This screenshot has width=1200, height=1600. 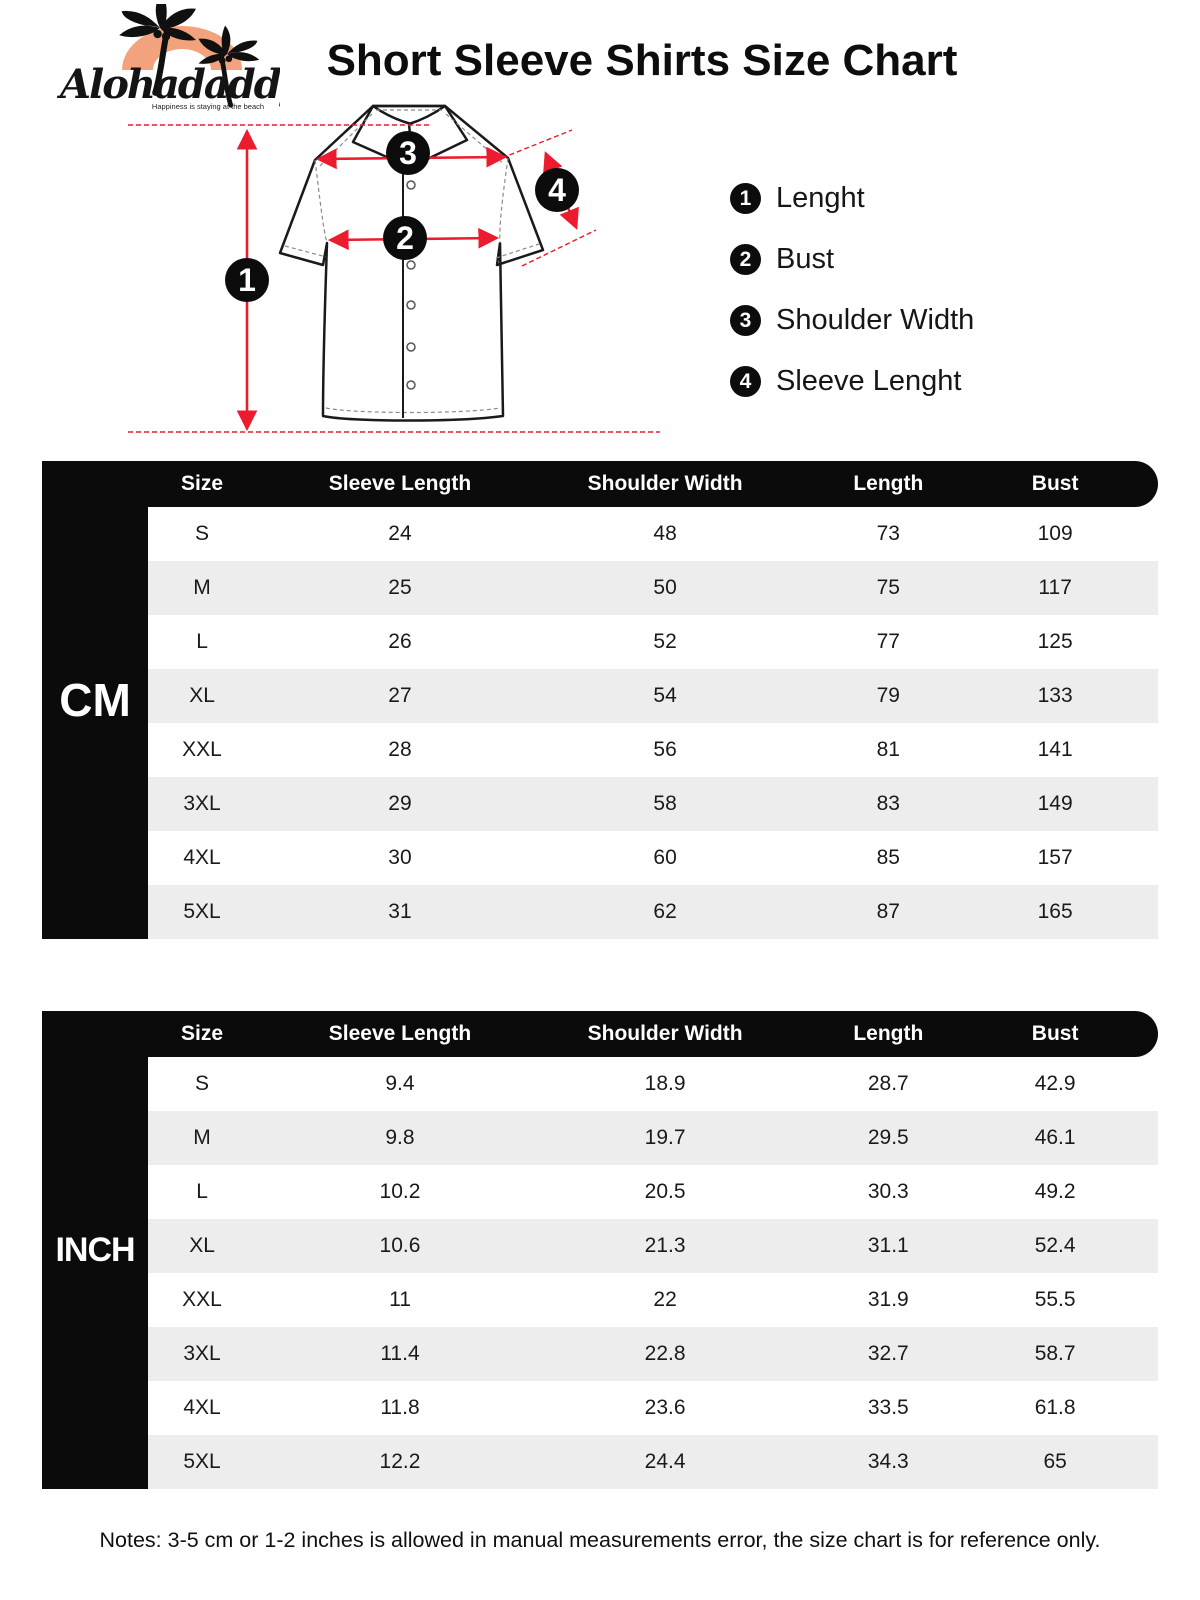 I want to click on column-header-size: Size, so click(x=202, y=1033).